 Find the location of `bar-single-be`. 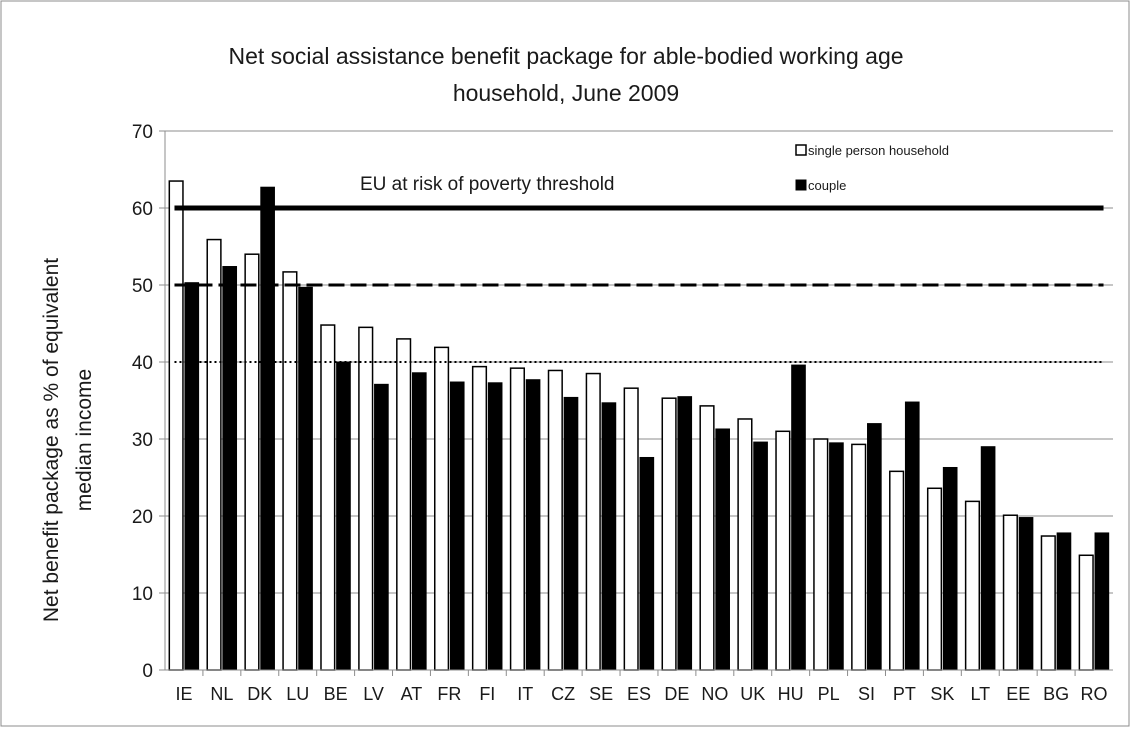

bar-single-be is located at coordinates (328, 497).